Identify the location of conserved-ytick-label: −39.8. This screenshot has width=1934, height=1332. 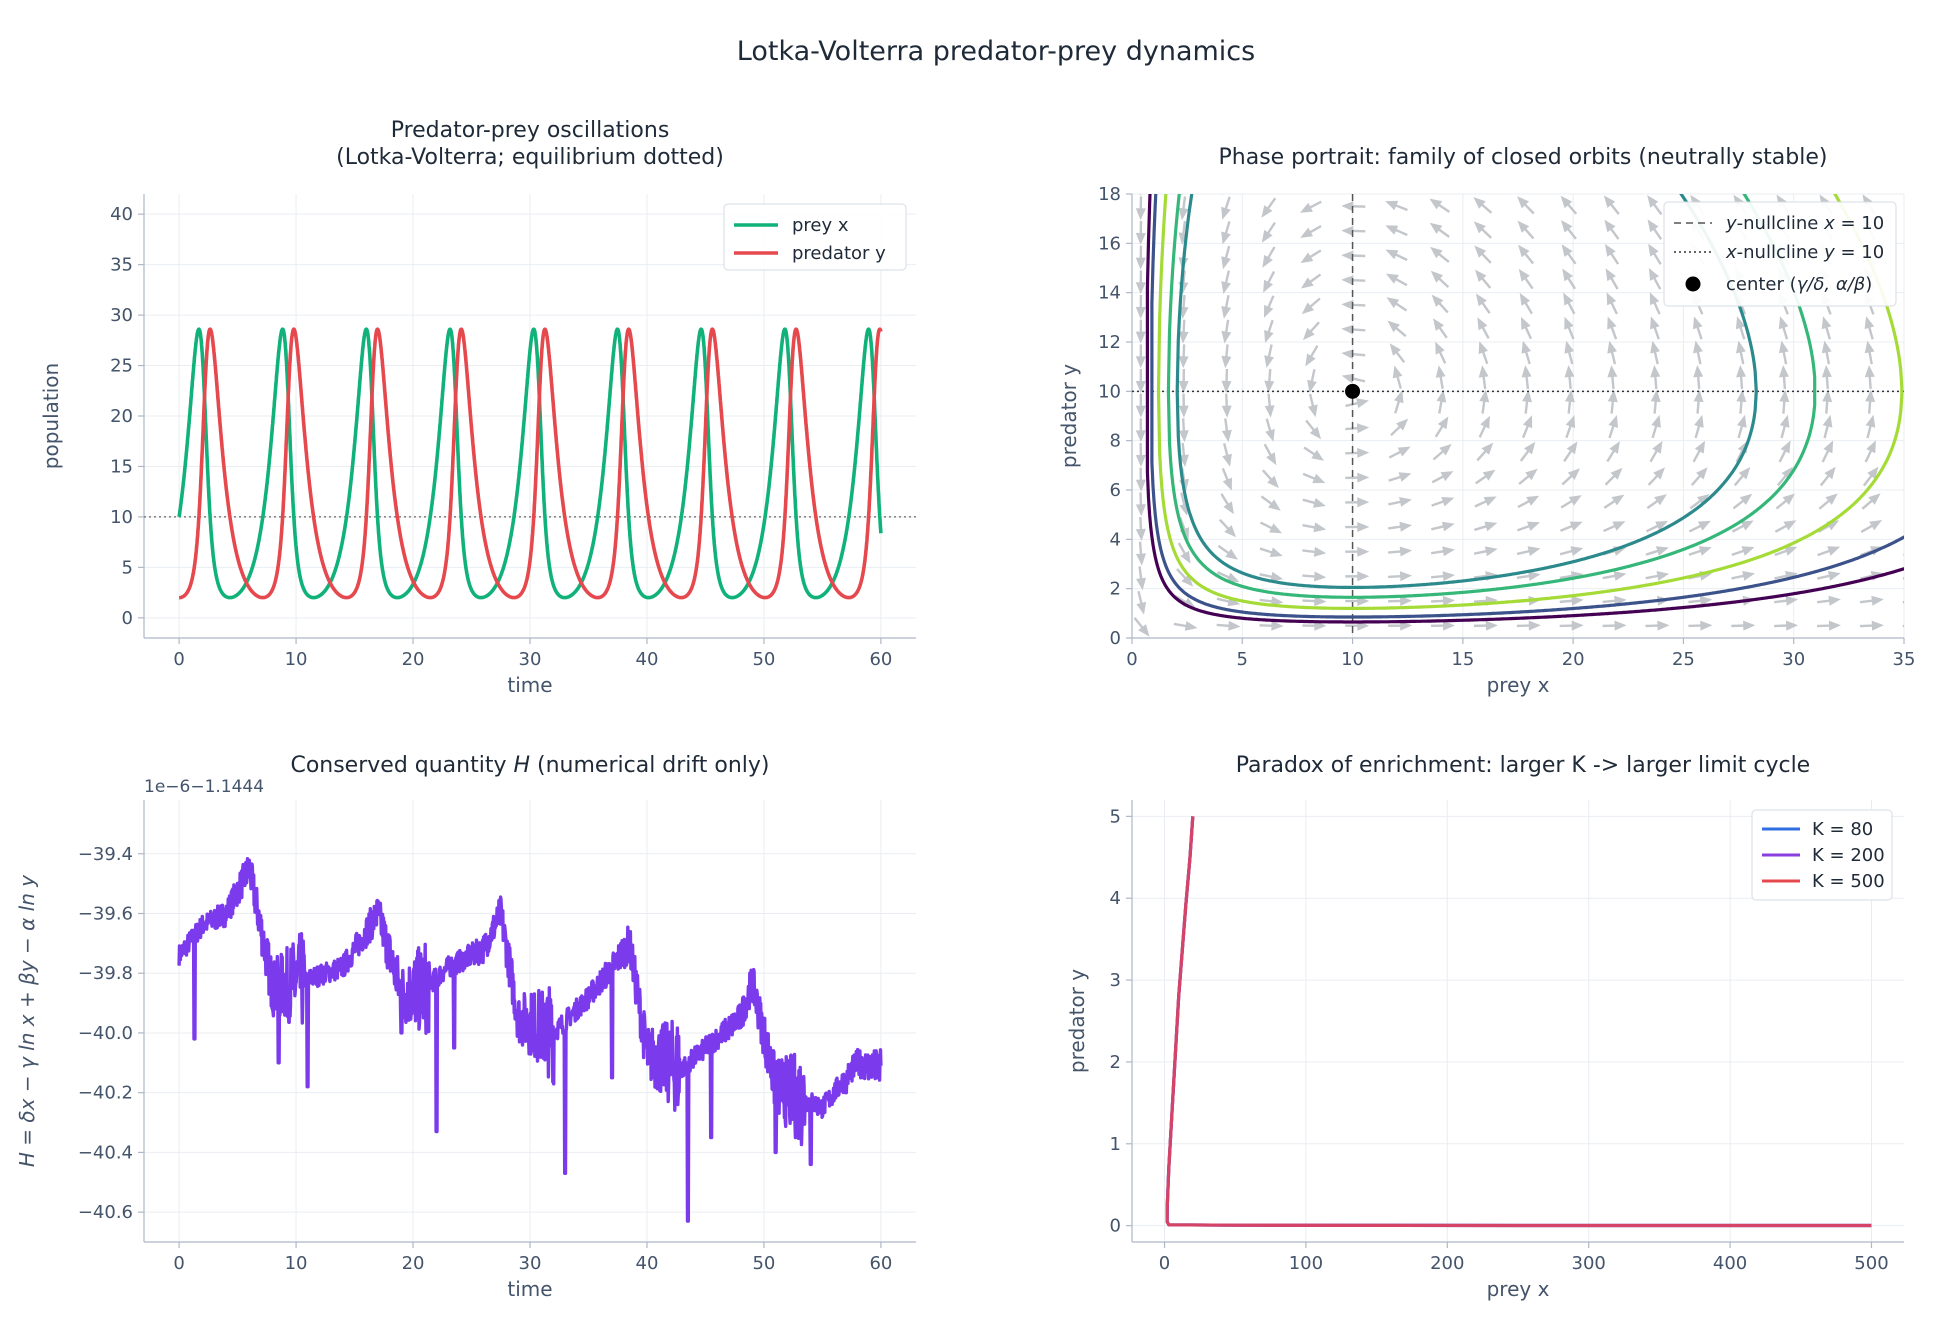
(105, 973).